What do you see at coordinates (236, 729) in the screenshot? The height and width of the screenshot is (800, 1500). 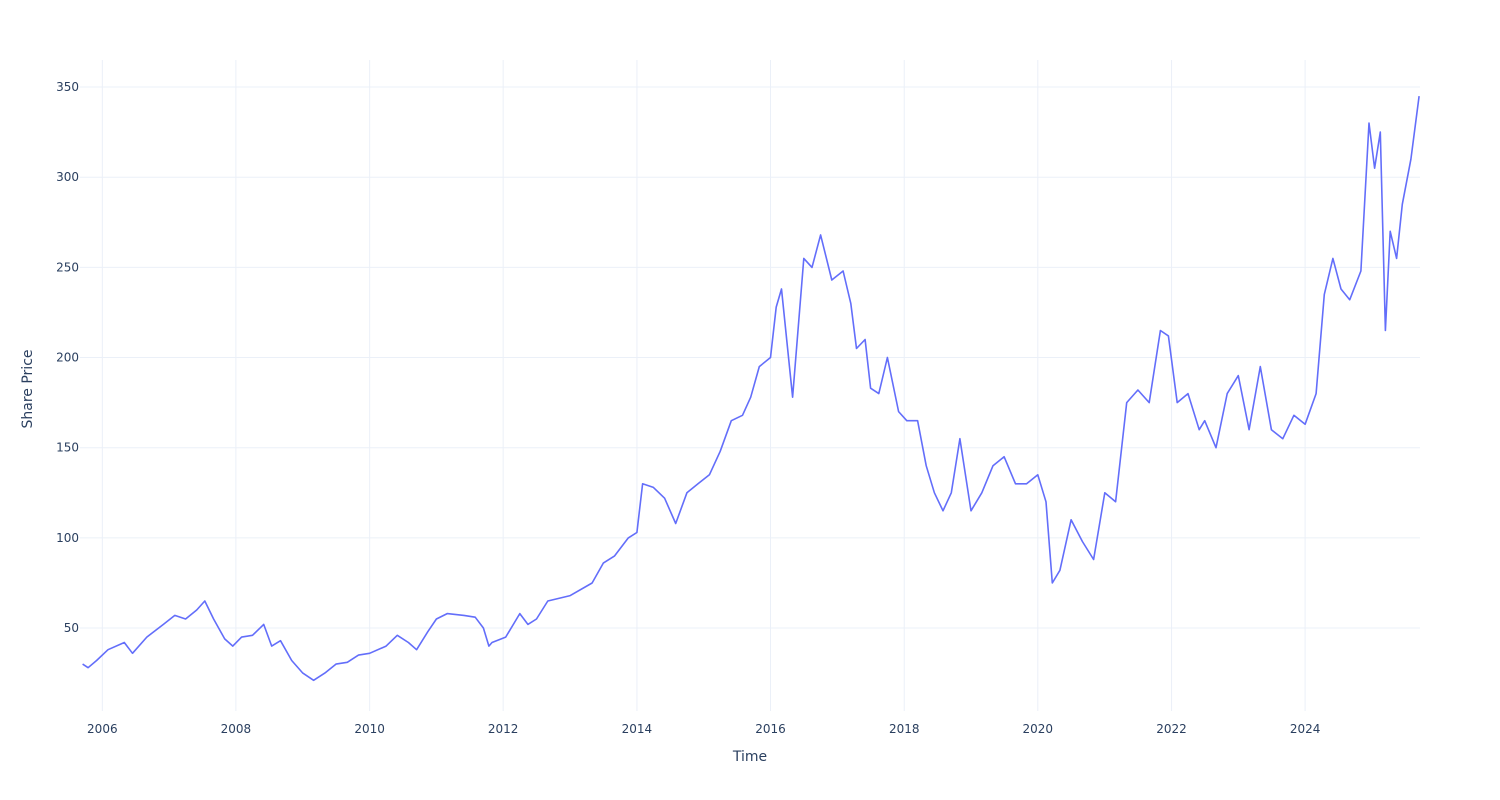 I see `x-tick-label: 2008` at bounding box center [236, 729].